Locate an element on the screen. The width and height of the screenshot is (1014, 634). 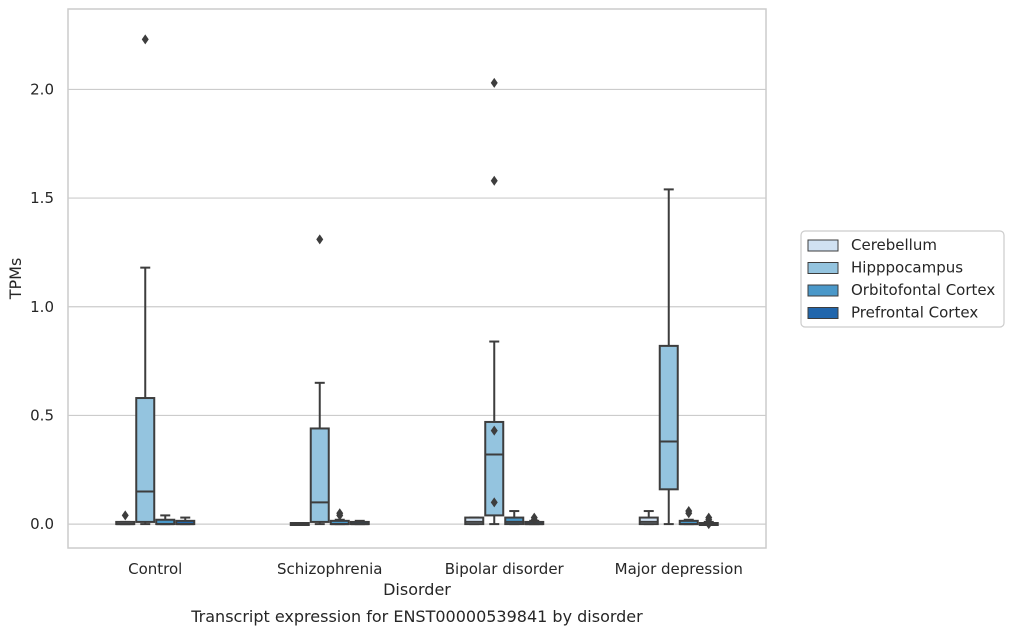
legend-frame is located at coordinates (902, 279).